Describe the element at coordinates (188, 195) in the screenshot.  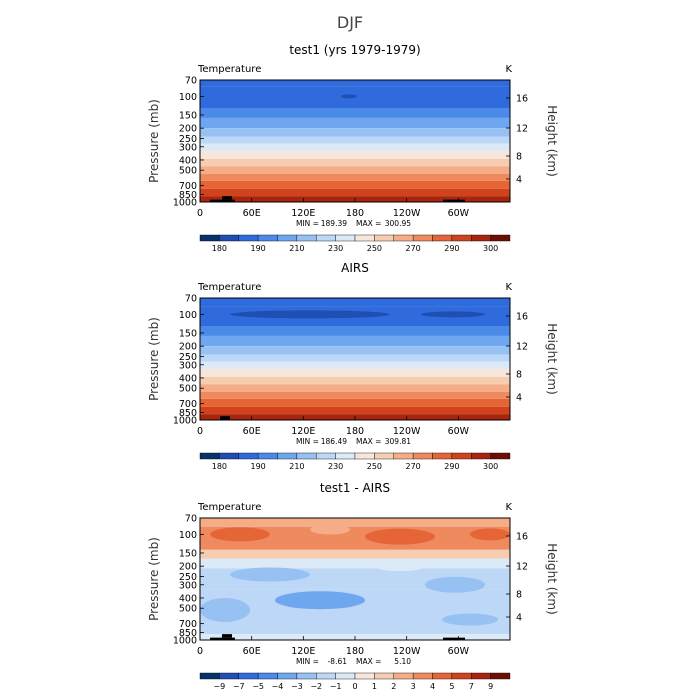
I see `y-tick-label: 850` at that location.